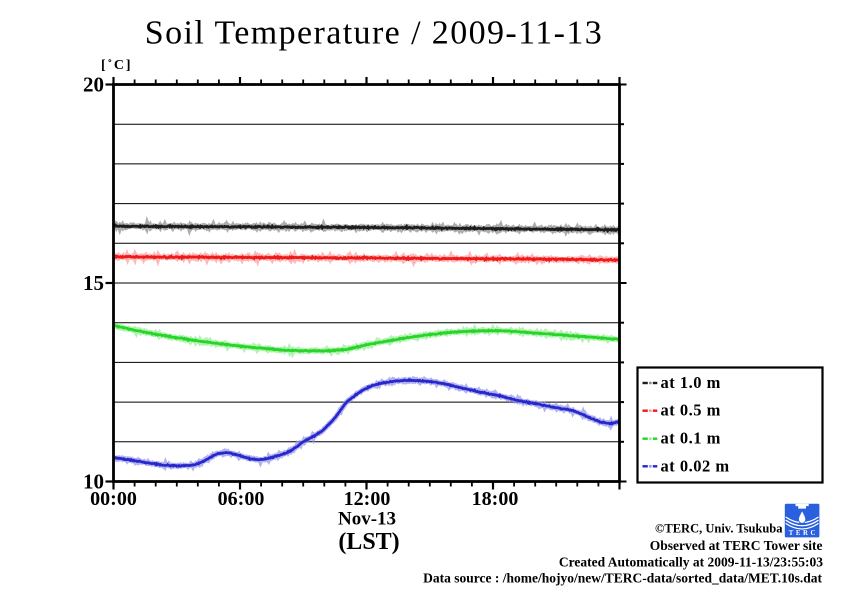 This screenshot has height=600, width=842. I want to click on svg-text: Soil Temperature / 2009-11-13, so click(374, 32).